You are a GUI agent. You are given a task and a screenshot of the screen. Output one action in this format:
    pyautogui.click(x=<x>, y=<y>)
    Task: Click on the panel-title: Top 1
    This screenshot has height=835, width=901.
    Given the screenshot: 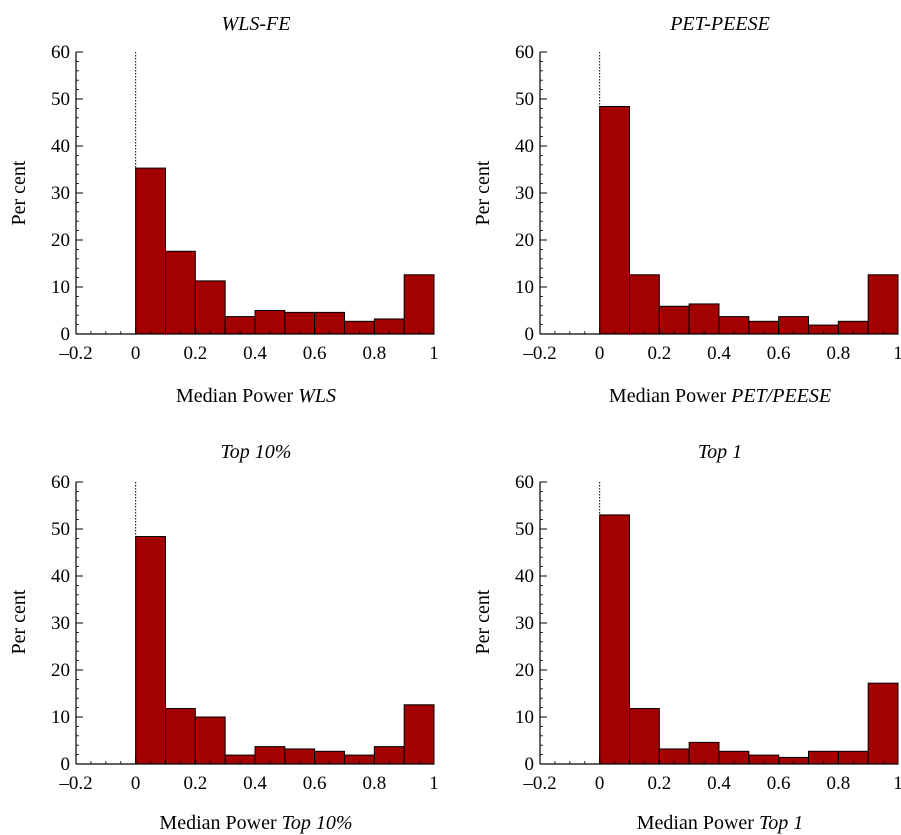 What is the action you would take?
    pyautogui.click(x=720, y=452)
    